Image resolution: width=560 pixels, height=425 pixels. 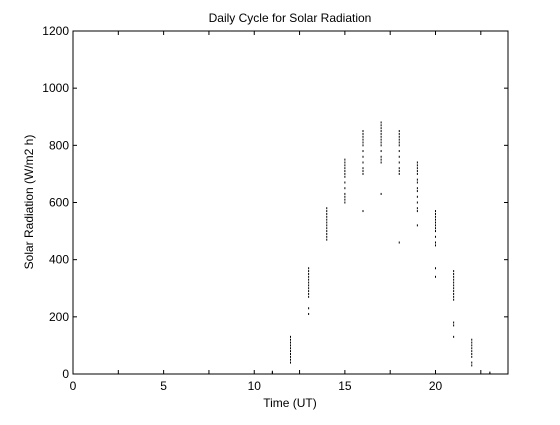 I want to click on y-tick-label: 200, so click(x=59, y=317).